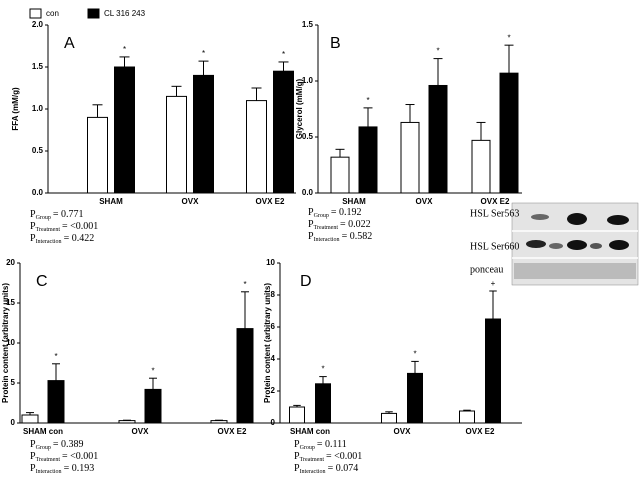 The image size is (644, 480). Describe the element at coordinates (52, 13) in the screenshot. I see `legend-label: con` at that location.